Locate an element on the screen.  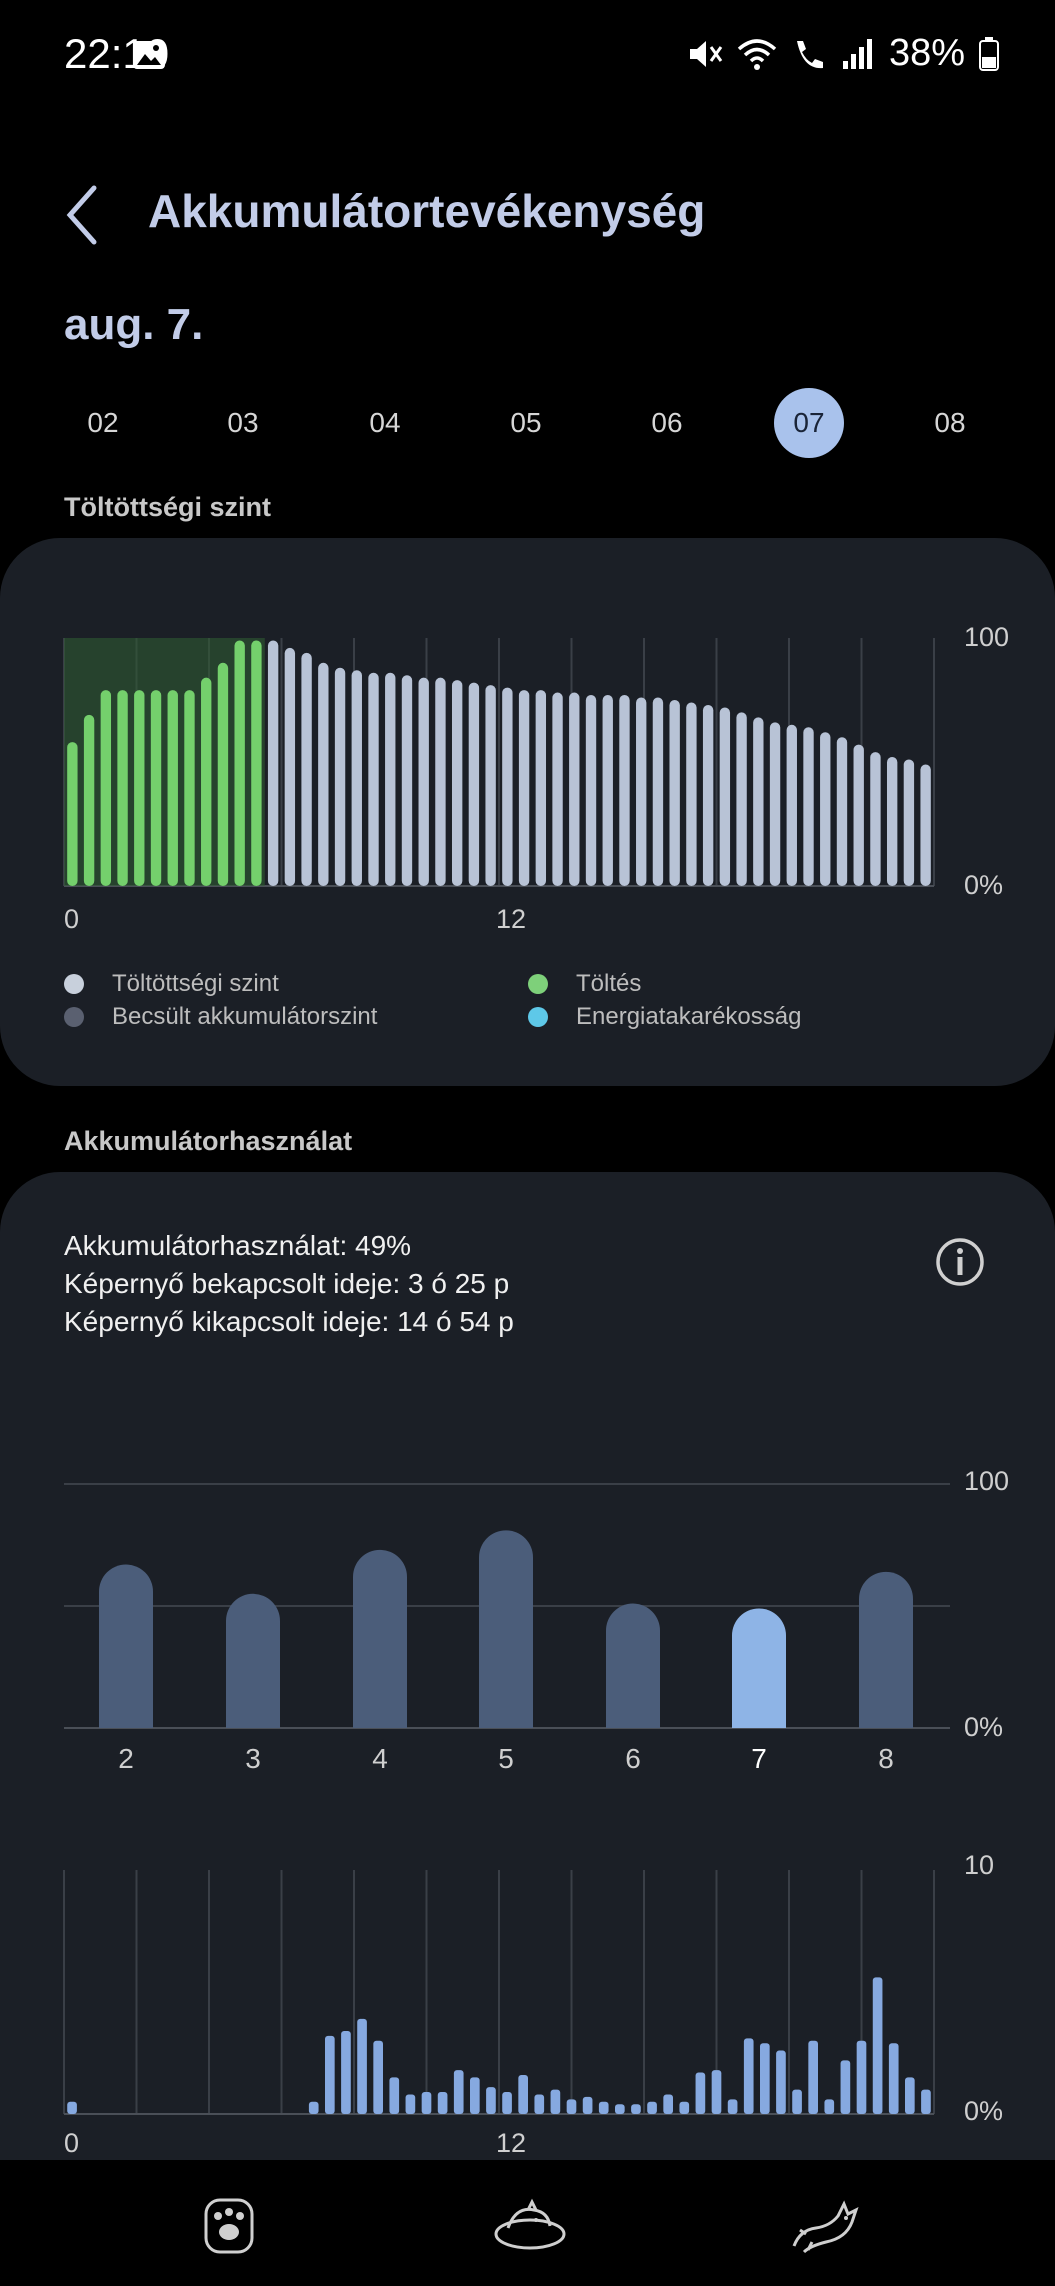
legend-charge-level: Töltöttségi szint is located at coordinates (195, 983).